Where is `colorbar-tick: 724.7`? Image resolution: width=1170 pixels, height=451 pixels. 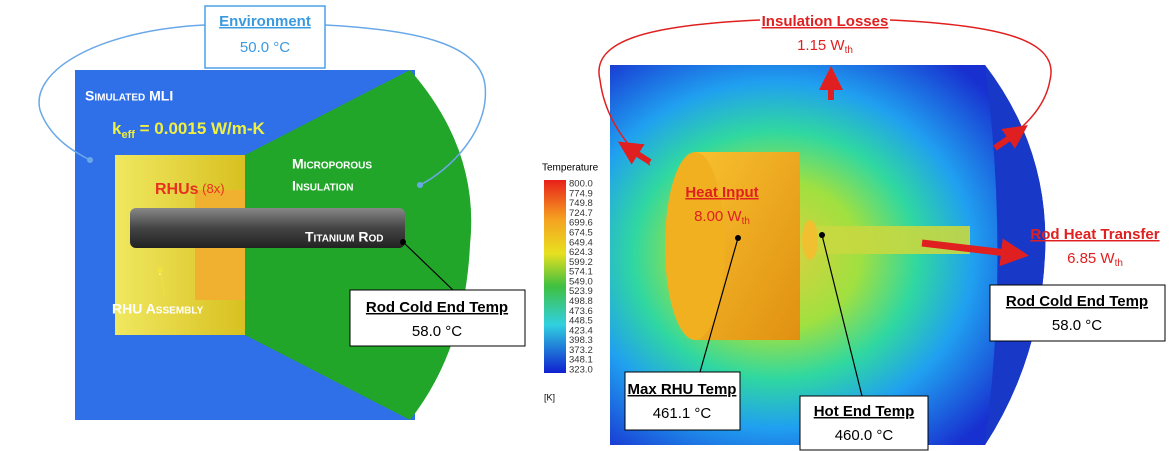
colorbar-tick: 724.7 is located at coordinates (581, 213).